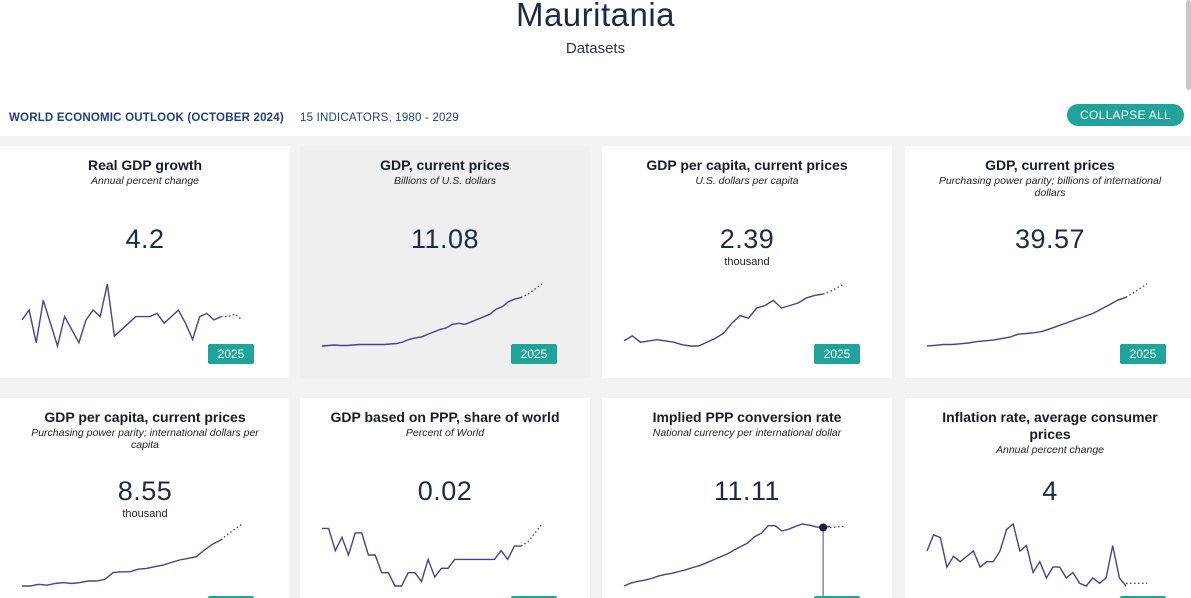  I want to click on country-title: Mauritania, so click(595, 16).